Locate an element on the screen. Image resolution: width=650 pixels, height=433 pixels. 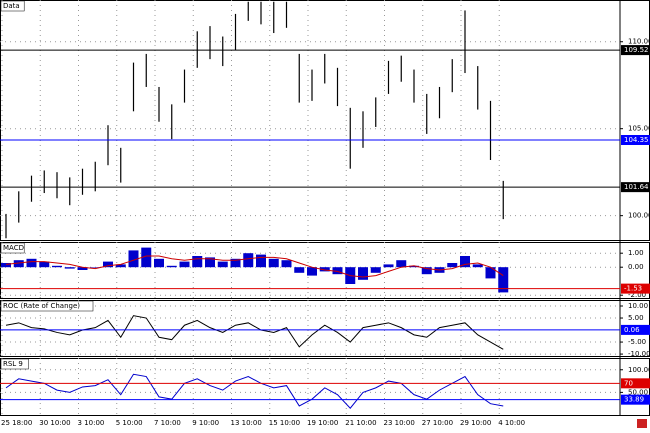
x-tick-label: 3 10:00 is located at coordinates (91, 423).